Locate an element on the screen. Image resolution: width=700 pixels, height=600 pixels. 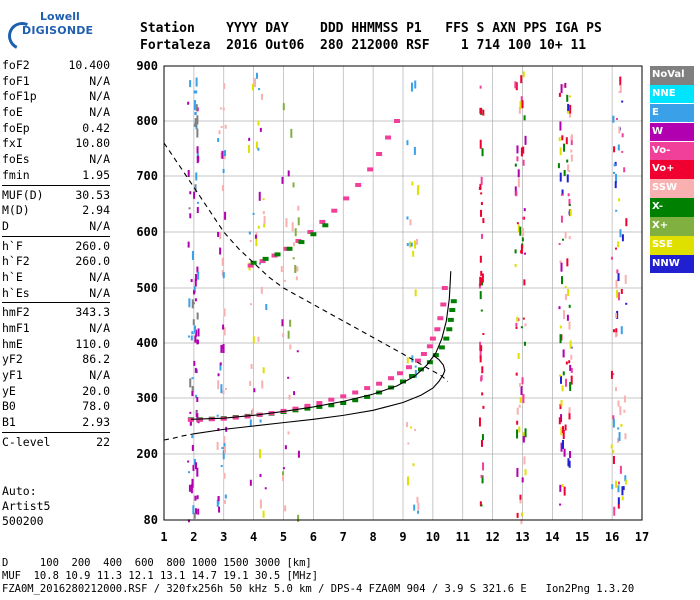
x-tick-label: 5 is located at coordinates (283, 537).